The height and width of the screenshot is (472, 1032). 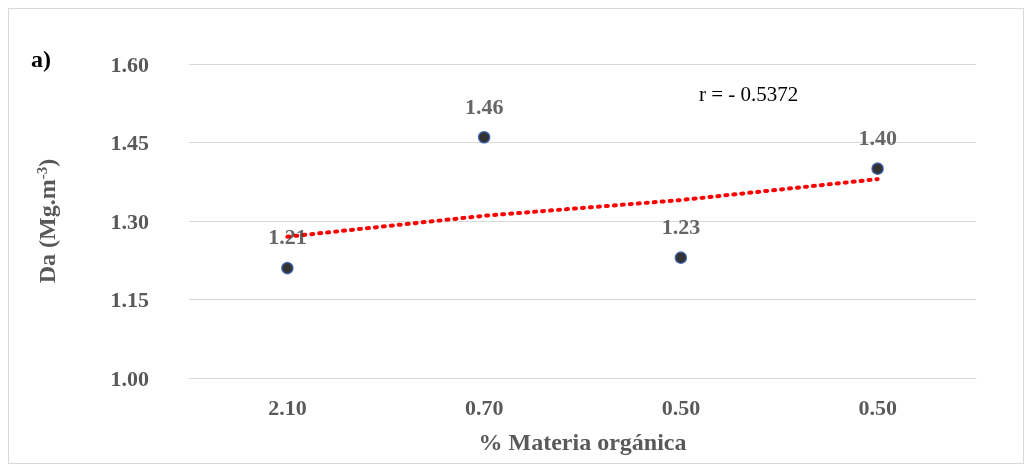 What do you see at coordinates (681, 226) in the screenshot?
I see `data-label: 1.23` at bounding box center [681, 226].